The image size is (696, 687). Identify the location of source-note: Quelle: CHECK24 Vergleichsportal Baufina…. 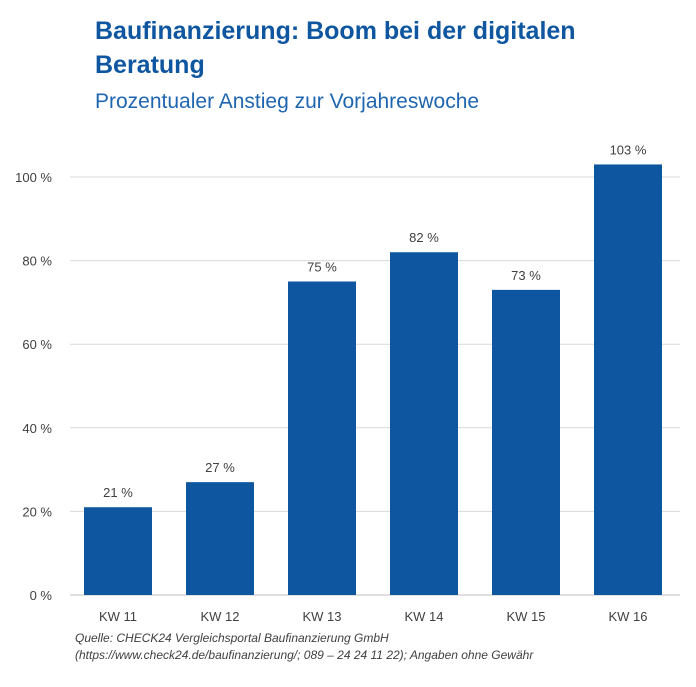
(380, 647).